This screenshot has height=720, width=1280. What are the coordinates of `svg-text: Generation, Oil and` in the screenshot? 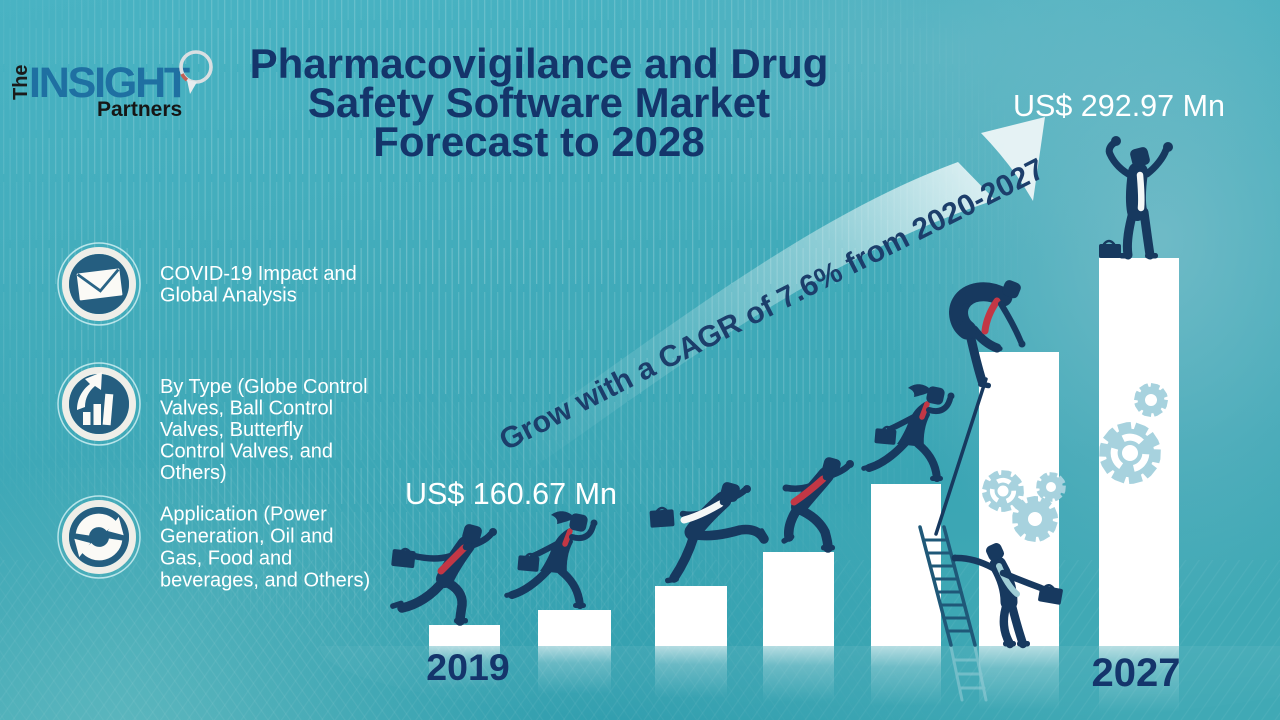 It's located at (246, 537).